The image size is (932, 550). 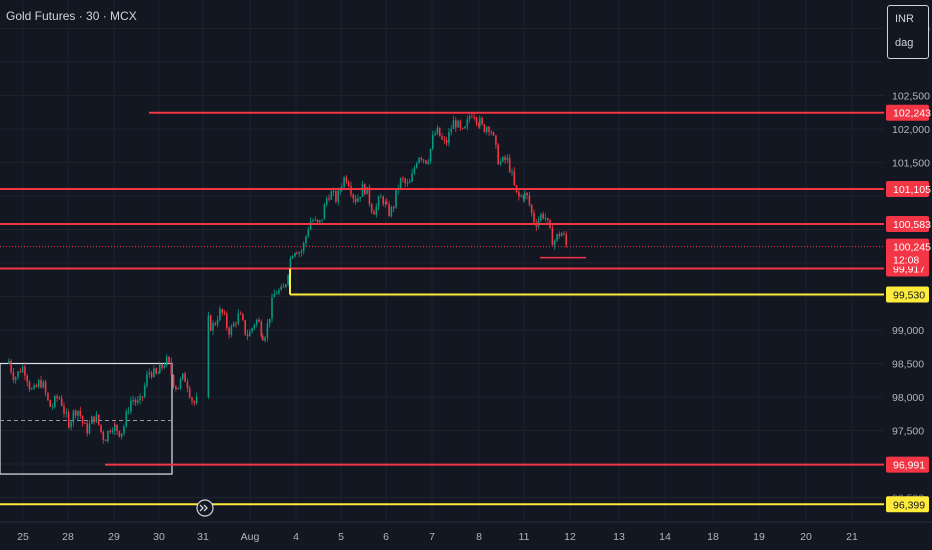 I want to click on chart-title: Gold Futures · 30 · MCX, so click(x=71, y=16).